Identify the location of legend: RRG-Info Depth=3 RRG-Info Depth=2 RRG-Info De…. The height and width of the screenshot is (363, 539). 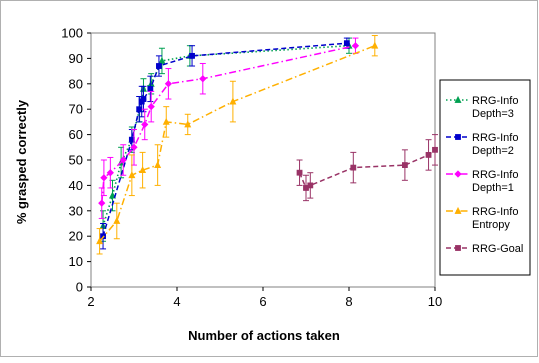
(485, 177).